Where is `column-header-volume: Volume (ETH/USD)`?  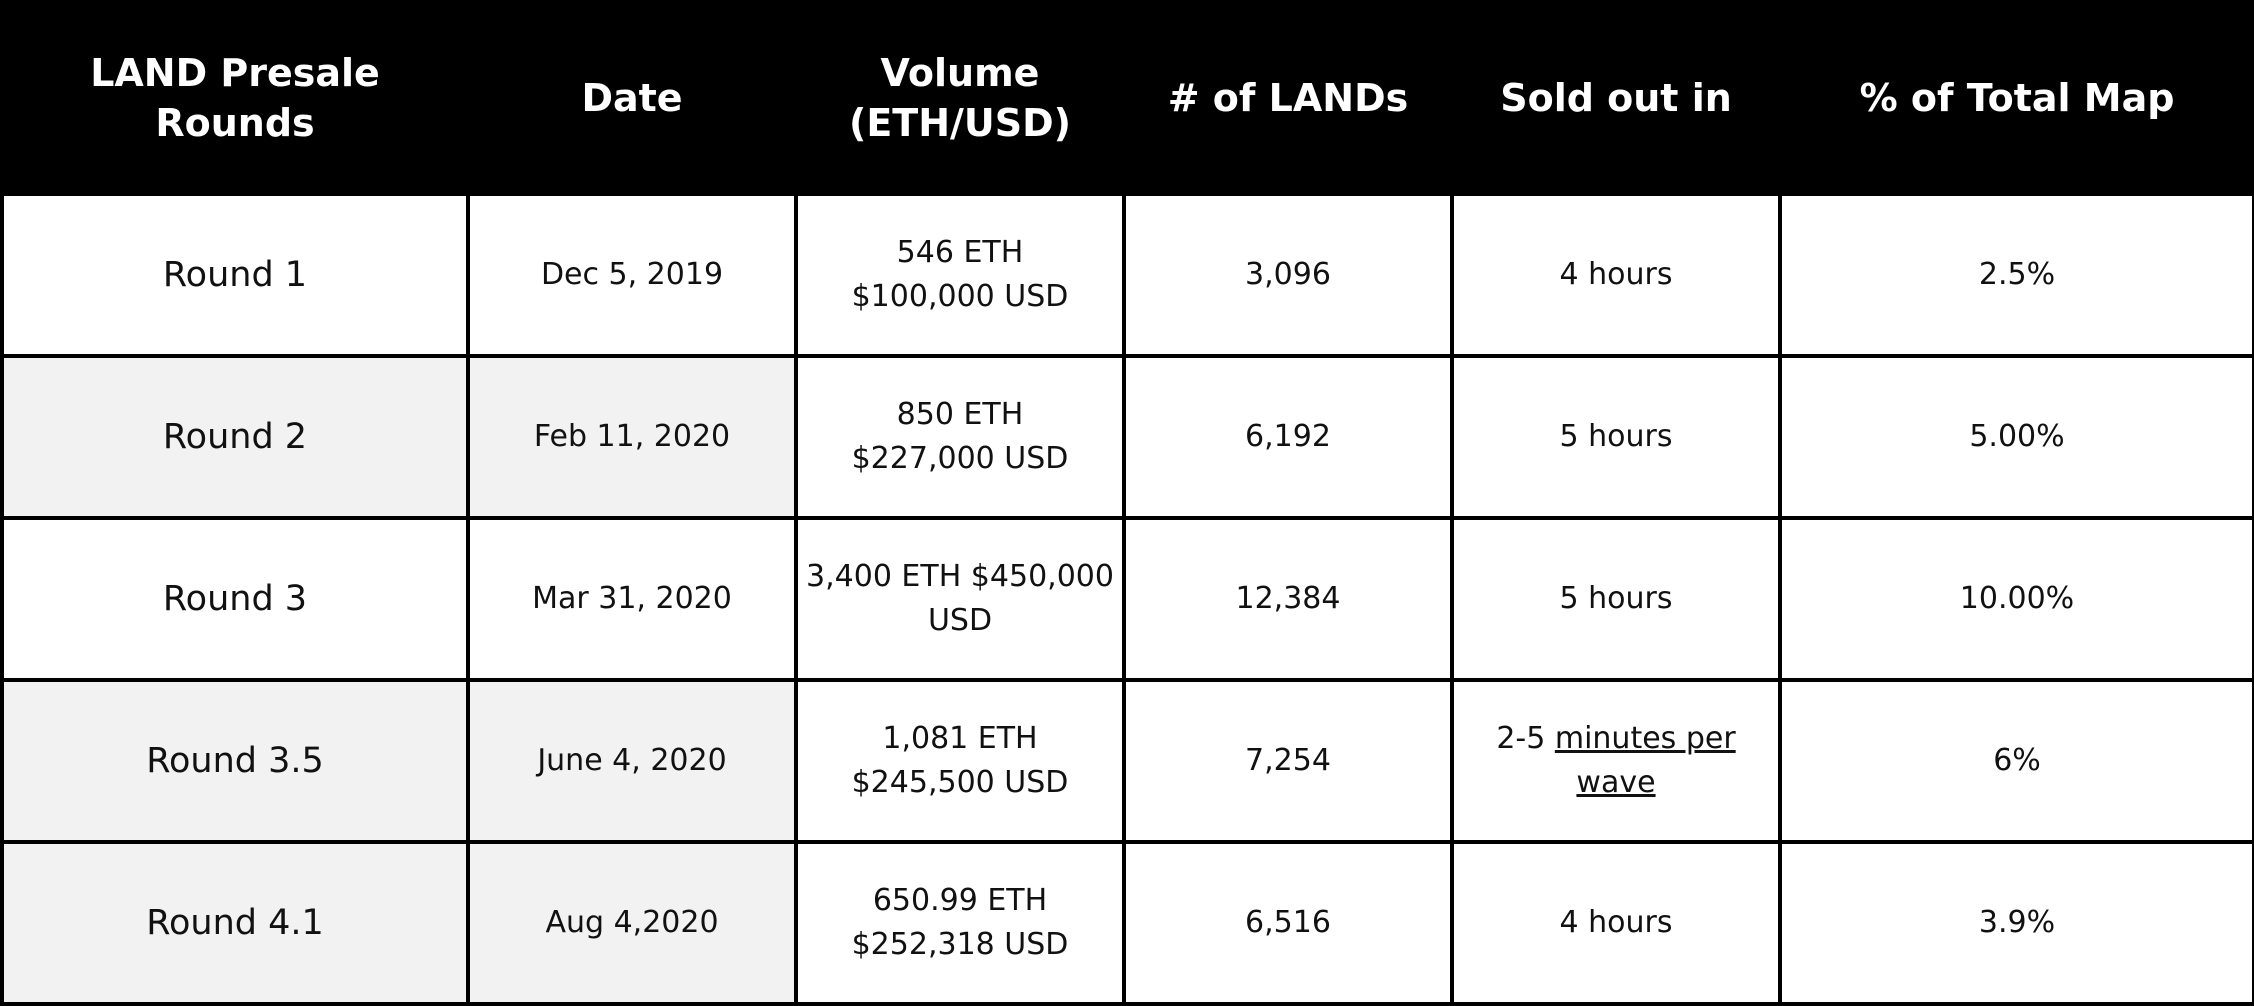 column-header-volume: Volume (ETH/USD) is located at coordinates (960, 98).